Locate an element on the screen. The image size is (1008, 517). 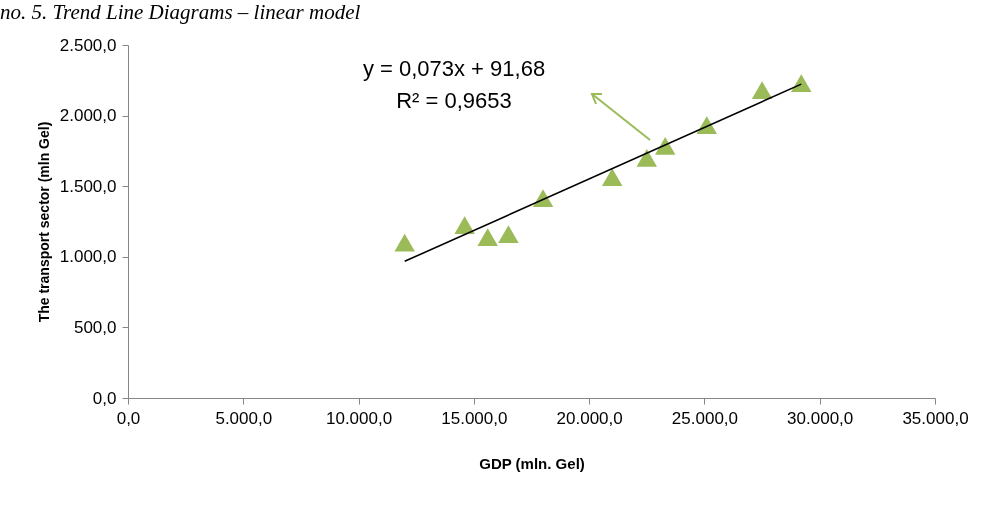
y-tick-label: 0,0 is located at coordinates (104, 398).